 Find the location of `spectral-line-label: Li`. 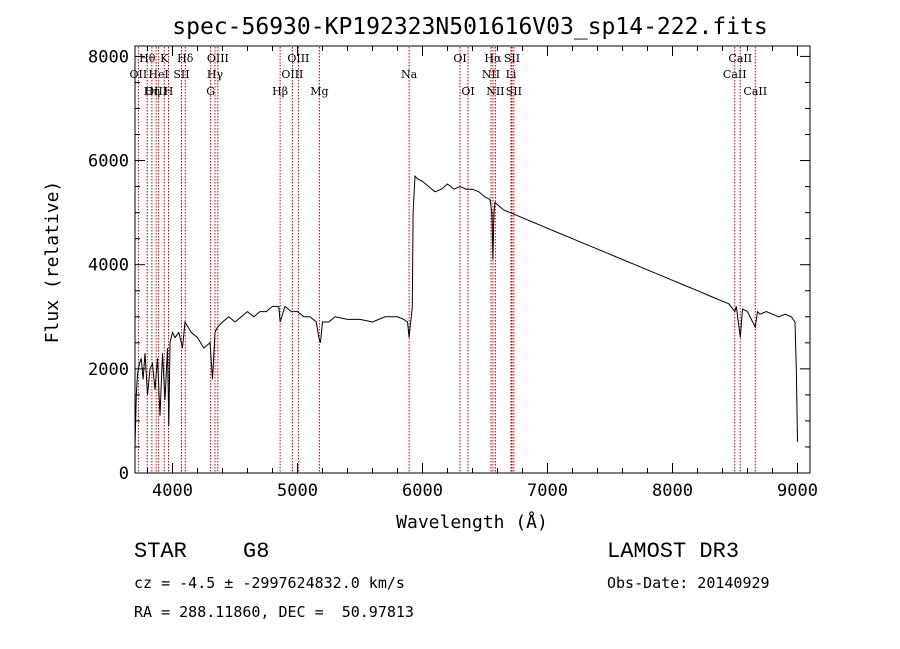

spectral-line-label: Li is located at coordinates (511, 74).